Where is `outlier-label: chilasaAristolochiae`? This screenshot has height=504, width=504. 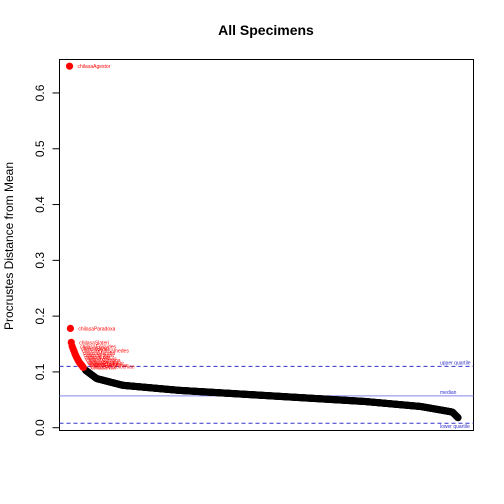 outlier-label: chilasaAristolochiae is located at coordinates (112, 367).